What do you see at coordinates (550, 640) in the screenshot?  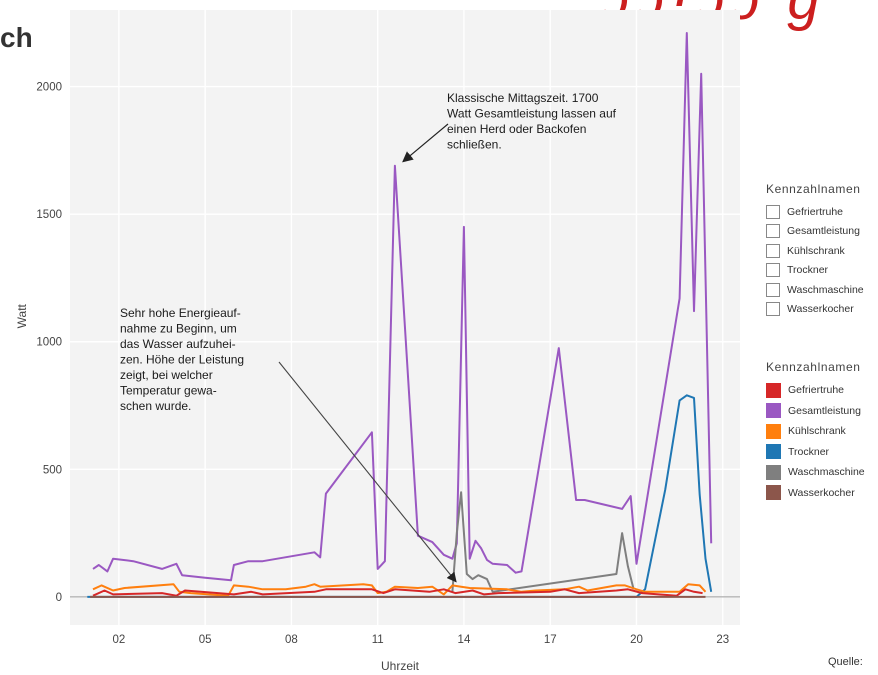 I see `x-tick-label: 17` at bounding box center [550, 640].